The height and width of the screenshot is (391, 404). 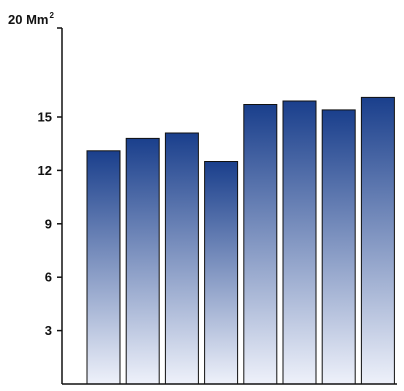 What do you see at coordinates (28, 19) in the screenshot?
I see `y-axis-label-text: 20 Mm` at bounding box center [28, 19].